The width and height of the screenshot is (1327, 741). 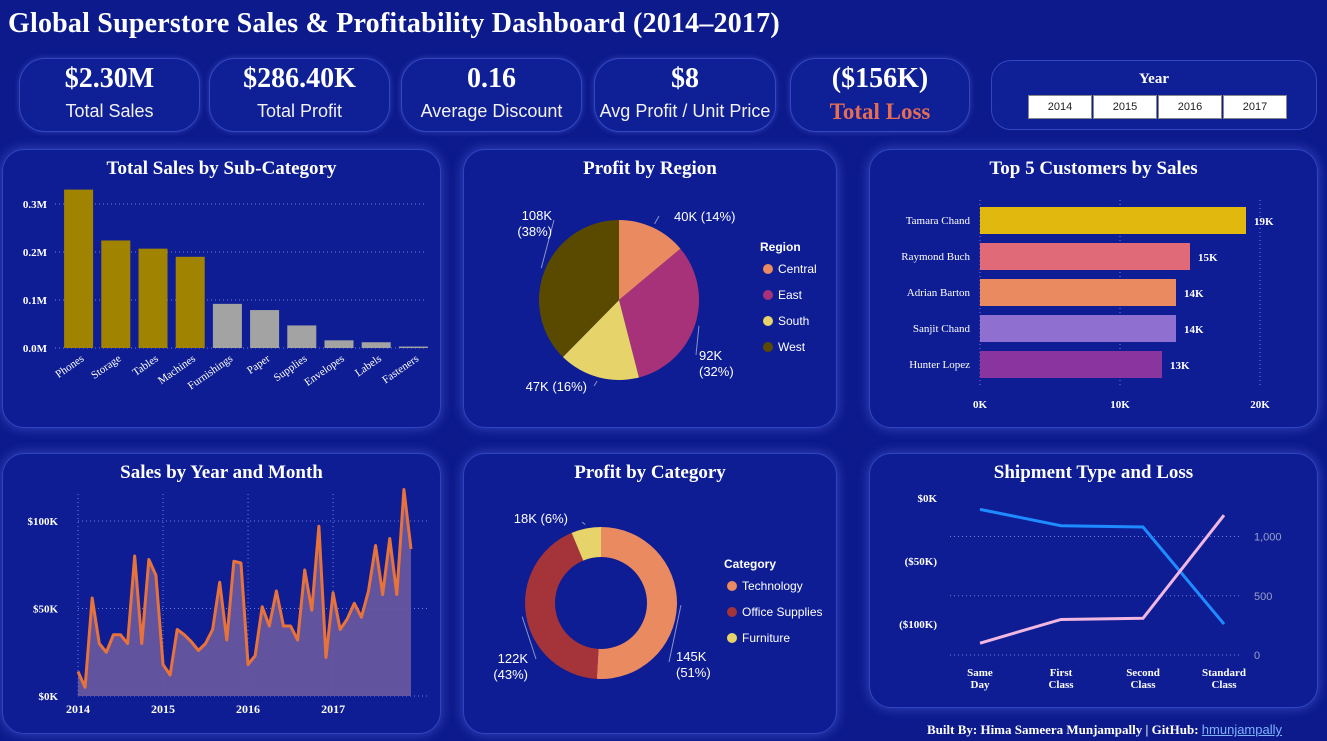 What do you see at coordinates (650, 168) in the screenshot?
I see `chart-title-profit-by-region: Profit by Region` at bounding box center [650, 168].